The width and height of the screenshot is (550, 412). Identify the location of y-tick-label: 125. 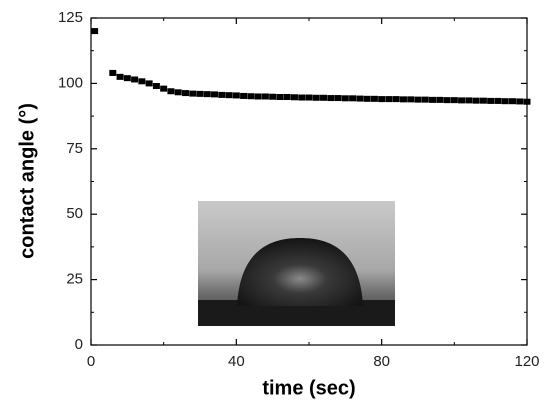
(70, 17).